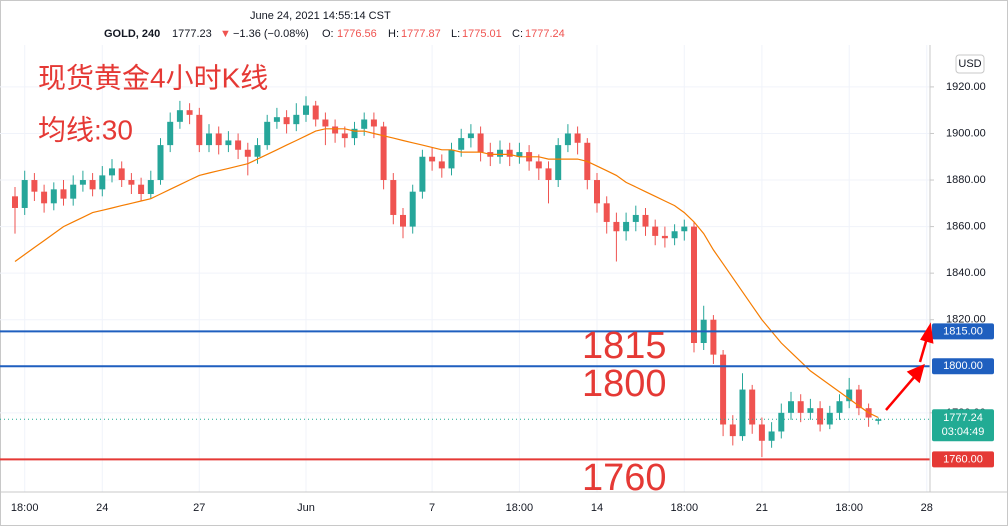  Describe the element at coordinates (225, 34) in the screenshot. I see `header-arrow: ▼` at that location.